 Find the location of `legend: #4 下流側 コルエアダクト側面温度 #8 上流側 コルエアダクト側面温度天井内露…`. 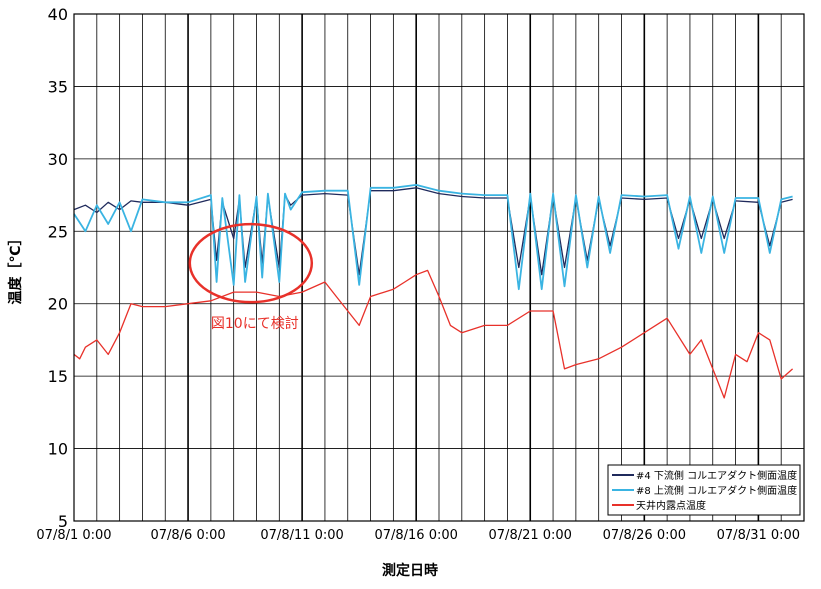

legend: #4 下流側 コルエアダクト側面温度 #8 上流側 コルエアダクト側面温度天井内露… is located at coordinates (704, 490).